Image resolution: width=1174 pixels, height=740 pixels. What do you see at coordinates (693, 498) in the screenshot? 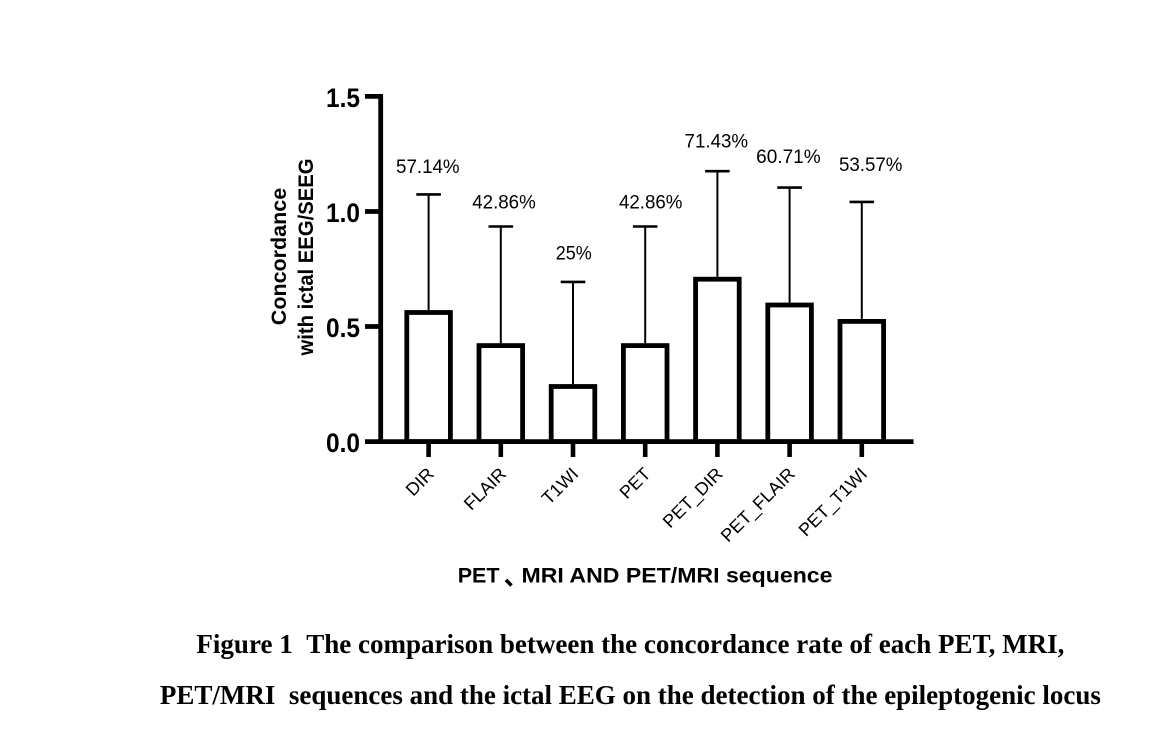
I see `svg-text: PET_DIR` at bounding box center [693, 498].